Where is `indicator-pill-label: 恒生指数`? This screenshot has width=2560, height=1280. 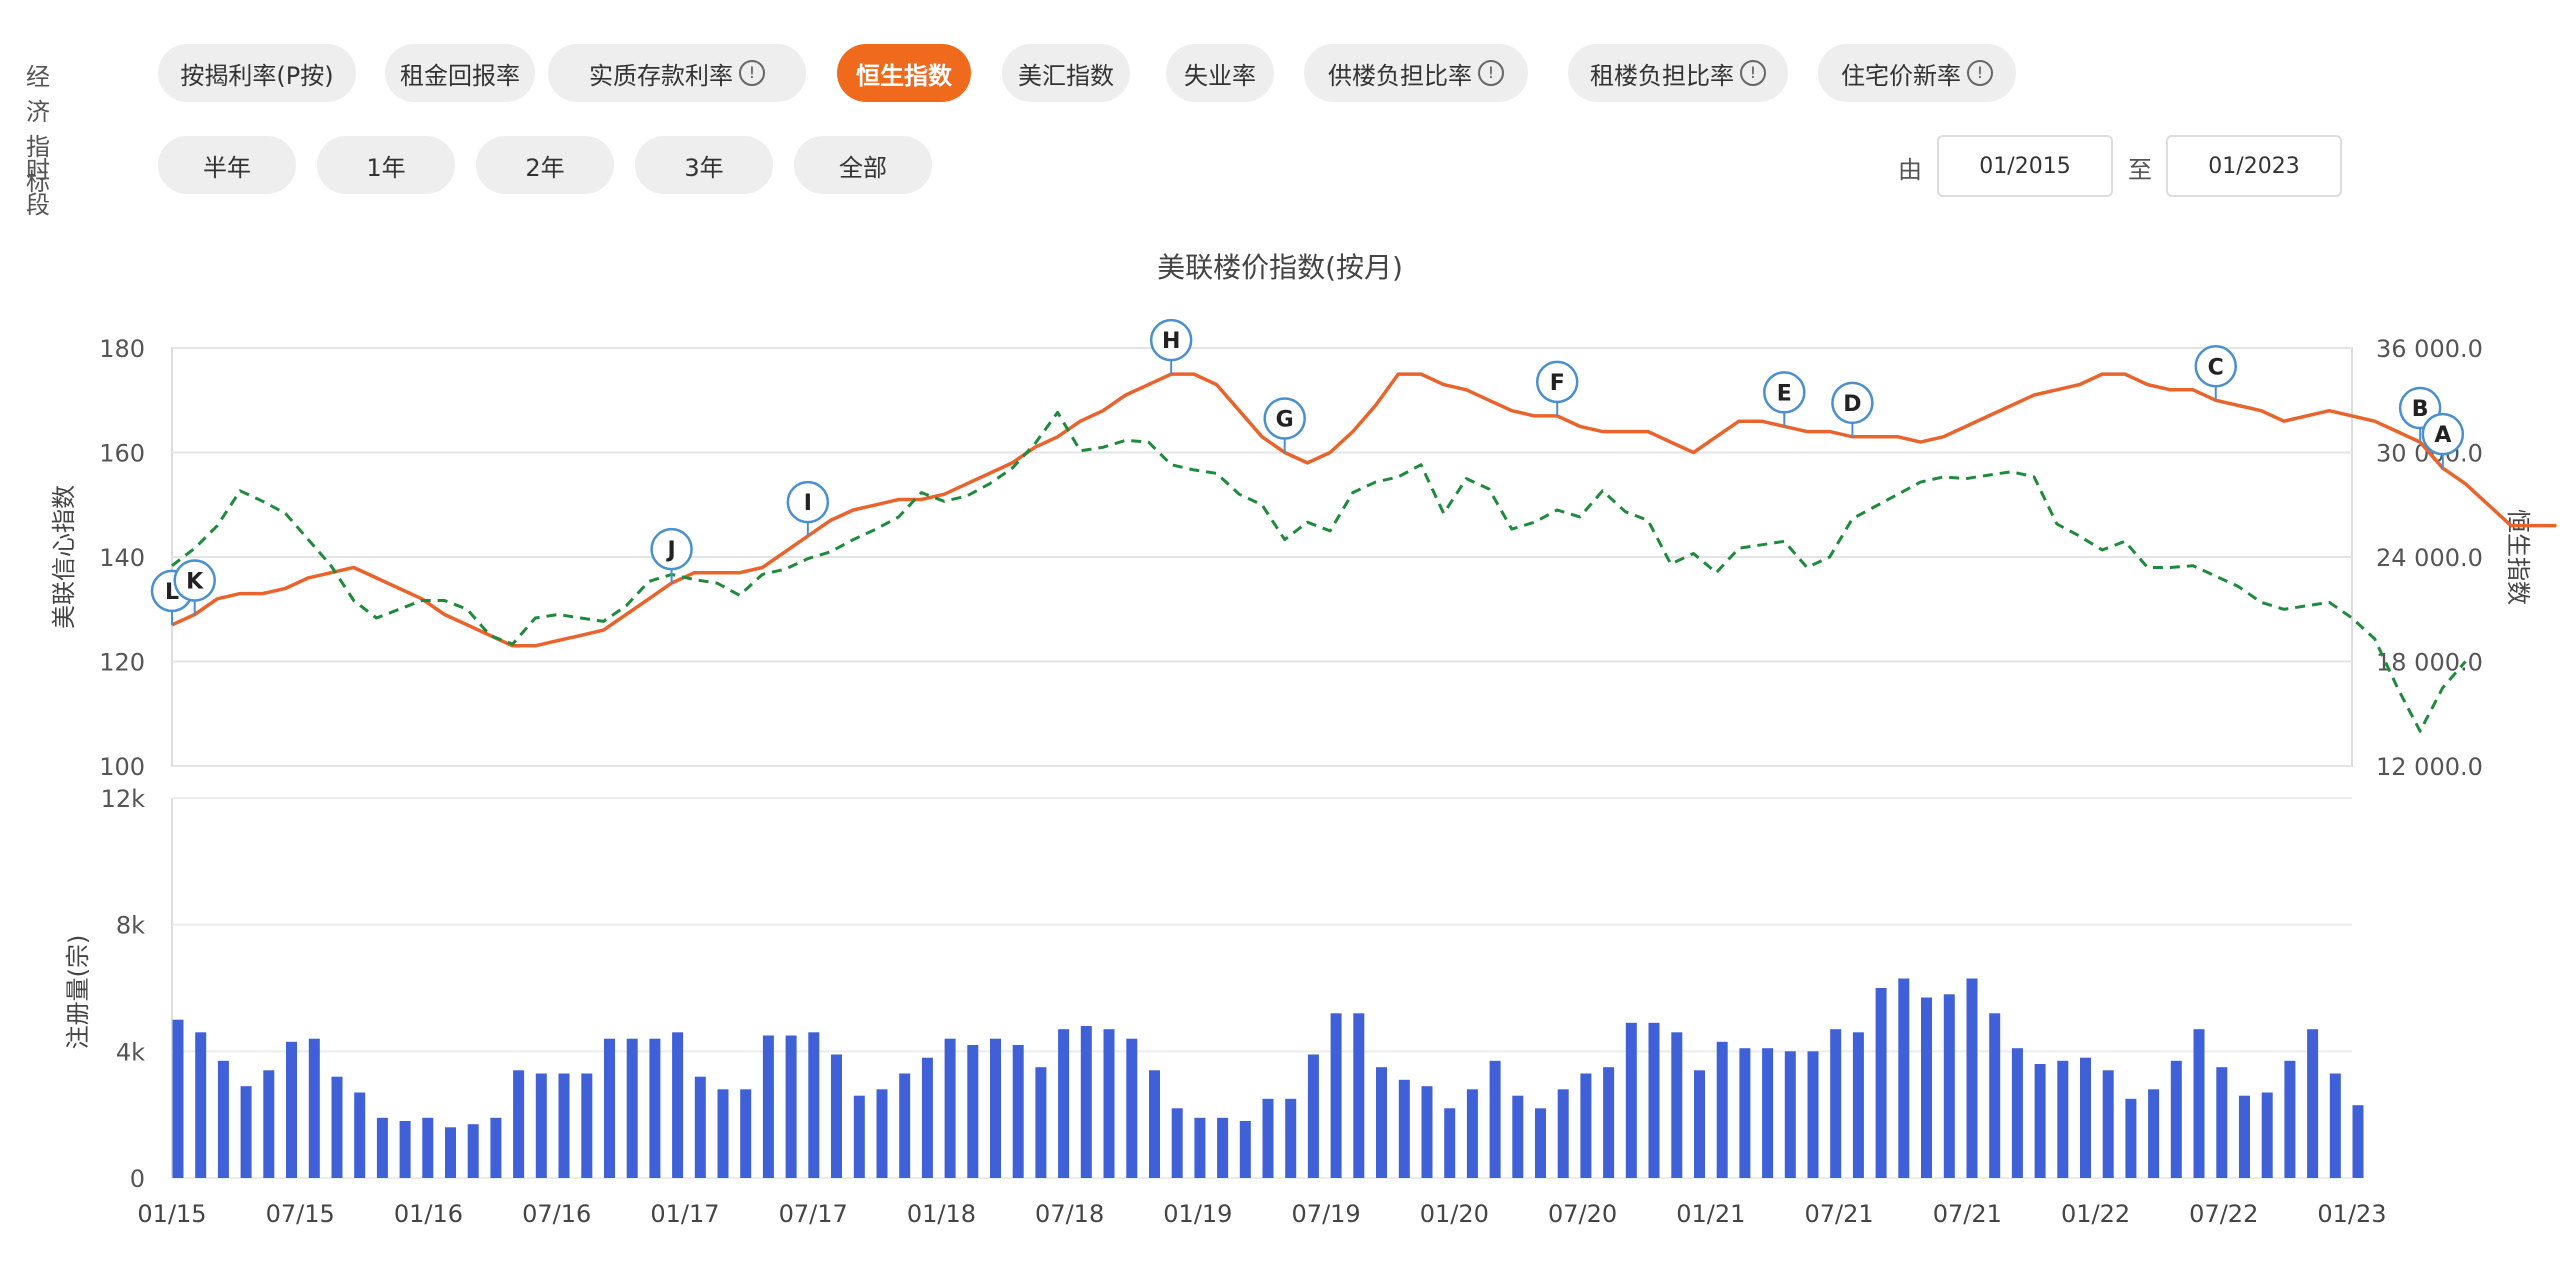 indicator-pill-label: 恒生指数 is located at coordinates (904, 75).